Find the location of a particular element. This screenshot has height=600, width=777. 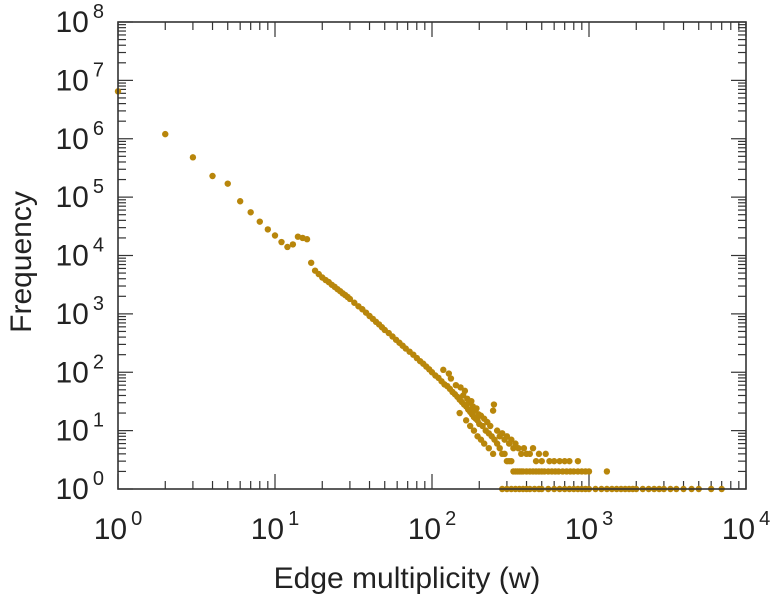

x-tick-labels: 10 0 10 1 10 2 10 3 10 4 is located at coordinates (432, 527).